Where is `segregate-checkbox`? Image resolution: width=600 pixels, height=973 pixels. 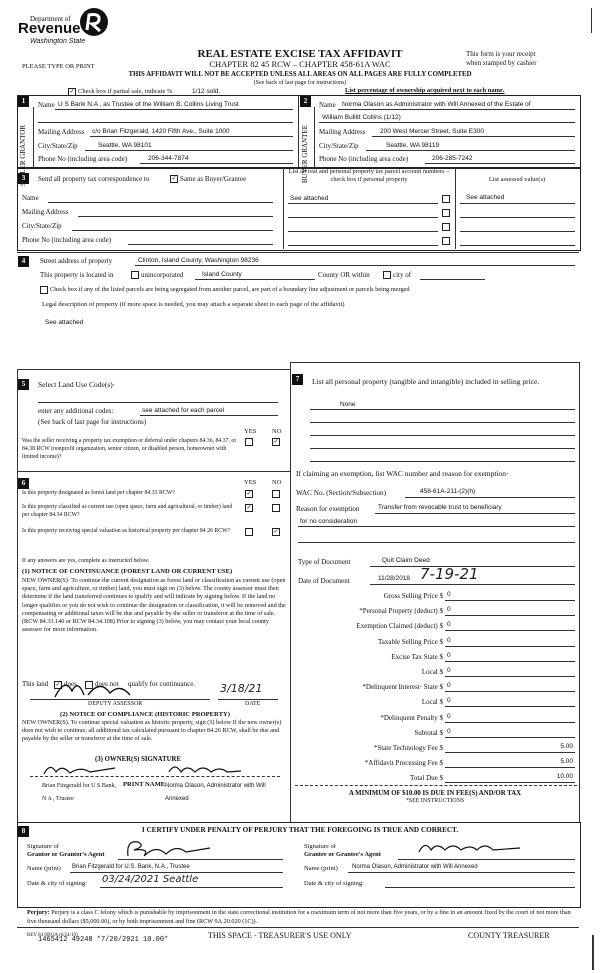 segregate-checkbox is located at coordinates (44, 290).